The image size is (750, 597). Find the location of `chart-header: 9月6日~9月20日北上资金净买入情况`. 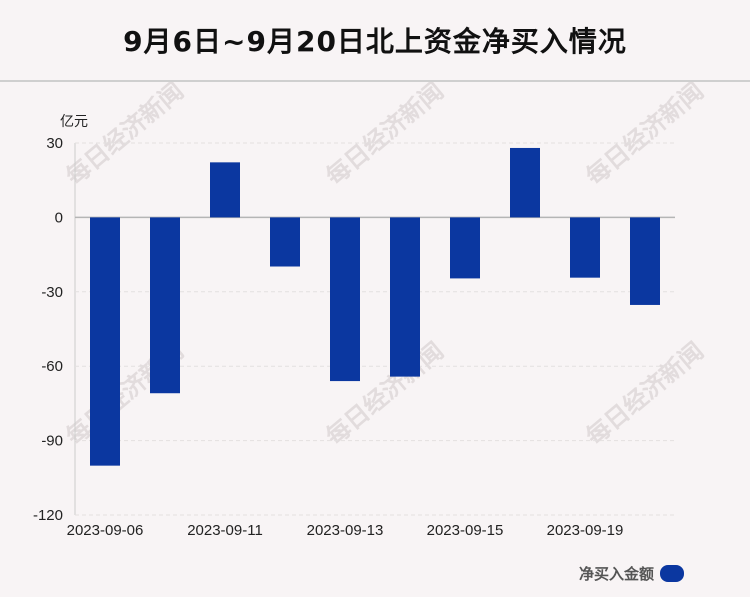

chart-header: 9月6日~9月20日北上资金净买入情况 is located at coordinates (375, 41).